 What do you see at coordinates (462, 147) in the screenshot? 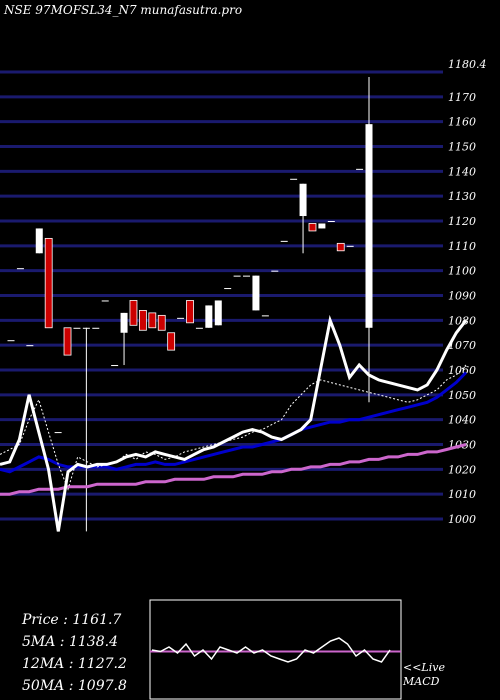
I see `y-tick-1150: 1150` at bounding box center [462, 147].